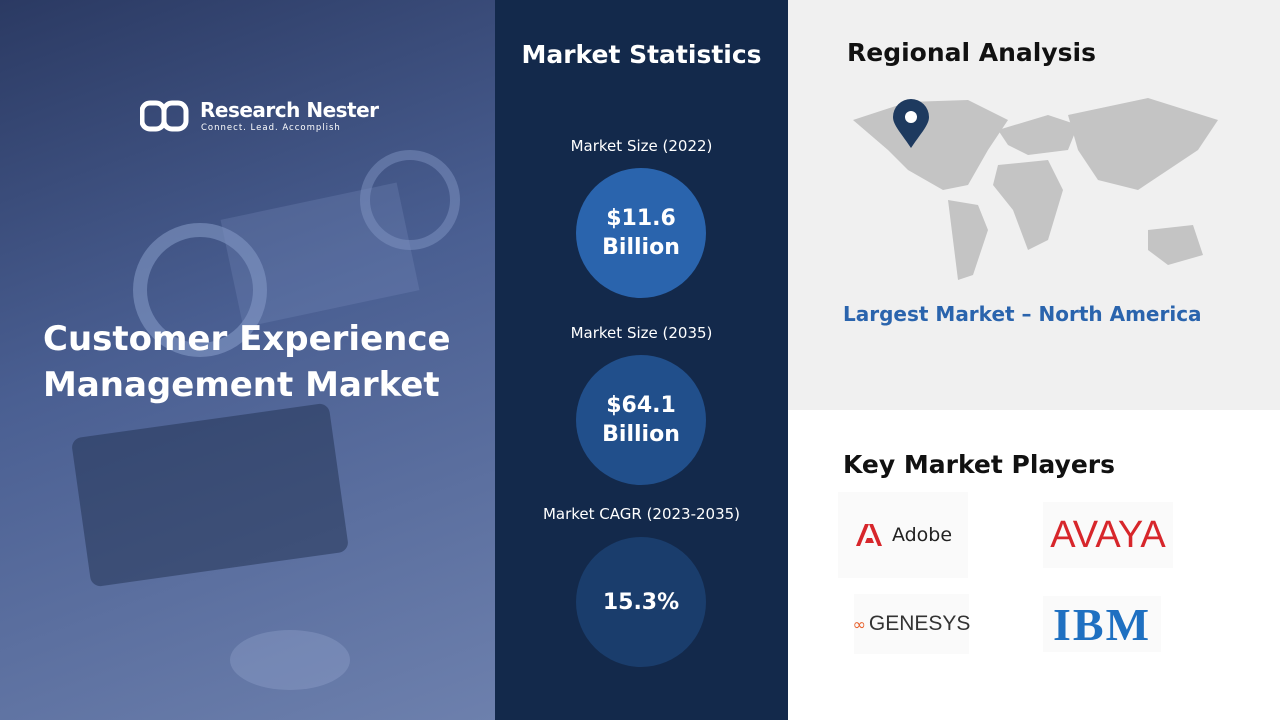 Image resolution: width=1280 pixels, height=720 pixels. I want to click on player-name: AVAYA, so click(1108, 534).